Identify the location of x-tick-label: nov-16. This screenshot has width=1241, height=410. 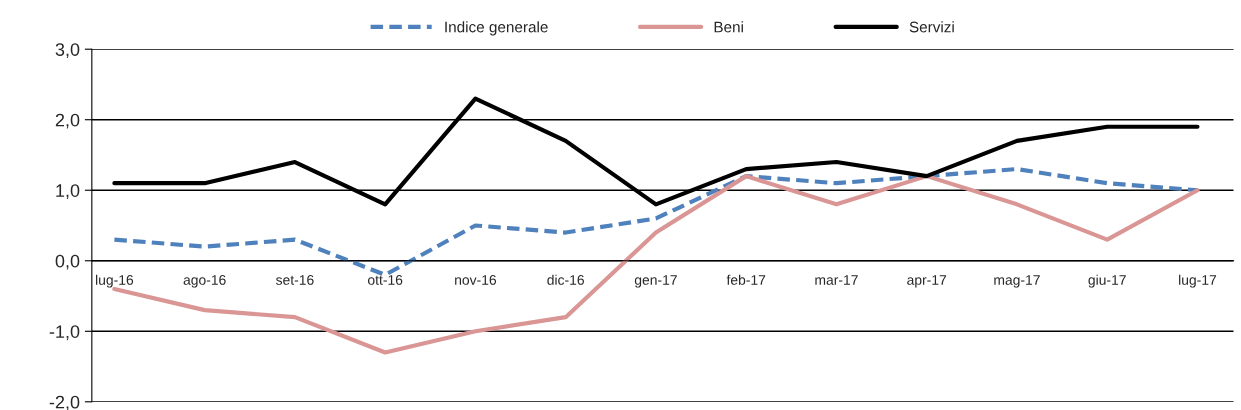
(476, 280).